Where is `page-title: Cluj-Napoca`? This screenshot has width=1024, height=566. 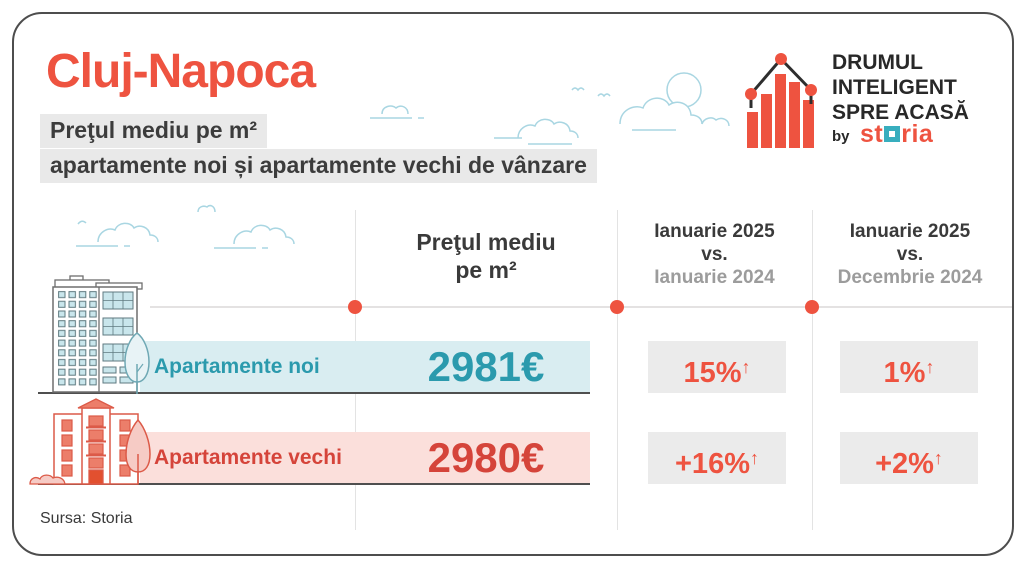 page-title: Cluj-Napoca is located at coordinates (181, 71).